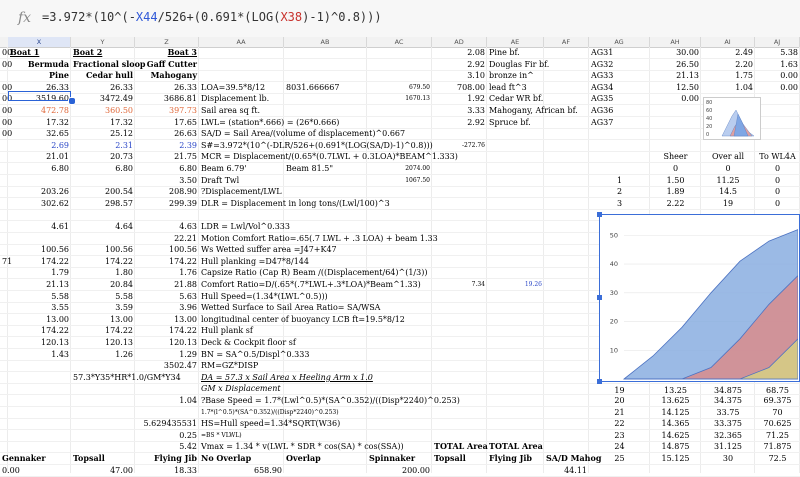 The width and height of the screenshot is (800, 477). Describe the element at coordinates (516, 446) in the screenshot. I see `cell-ae: TOTAL Area` at that location.